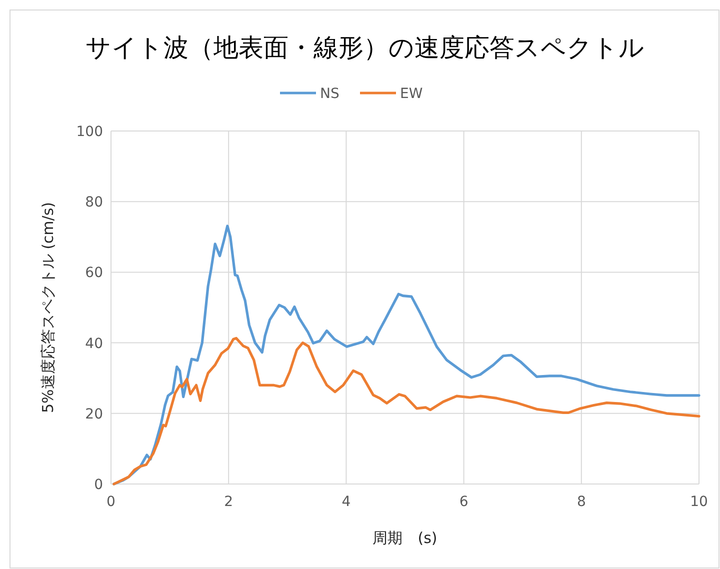 This screenshot has width=720, height=569. I want to click on y-tick-label: 60, so click(94, 273).